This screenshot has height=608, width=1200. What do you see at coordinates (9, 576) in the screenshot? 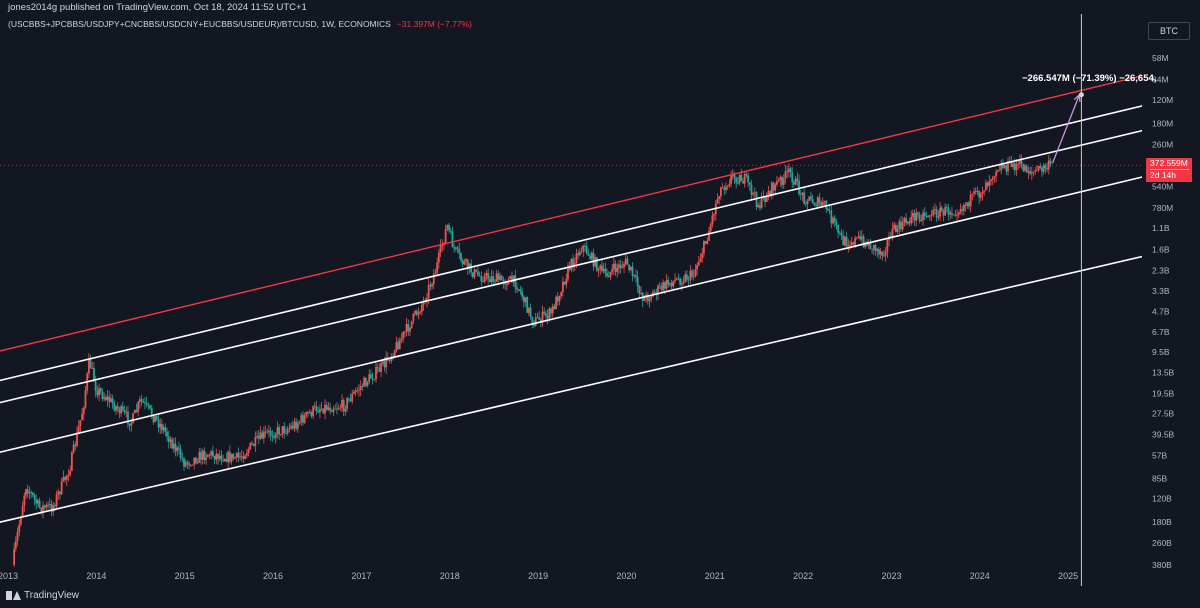
I see `x-tick-label: 2013` at bounding box center [9, 576].